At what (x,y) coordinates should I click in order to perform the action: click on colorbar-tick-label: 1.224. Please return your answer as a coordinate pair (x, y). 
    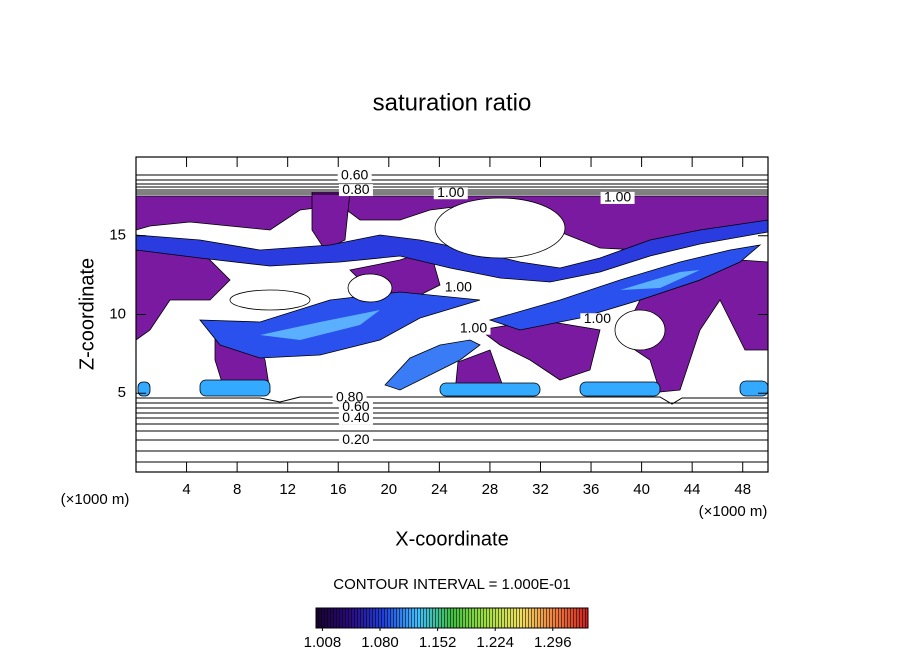
    Looking at the image, I should click on (495, 642).